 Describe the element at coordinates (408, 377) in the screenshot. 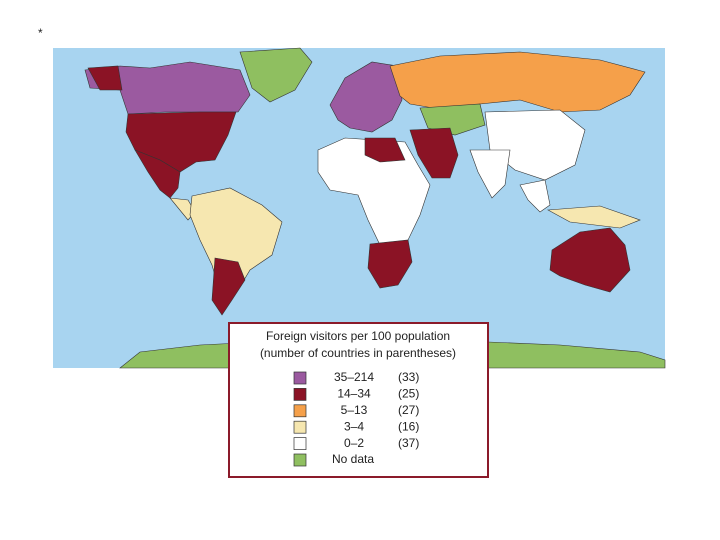

I see `legend-count: (33)` at that location.